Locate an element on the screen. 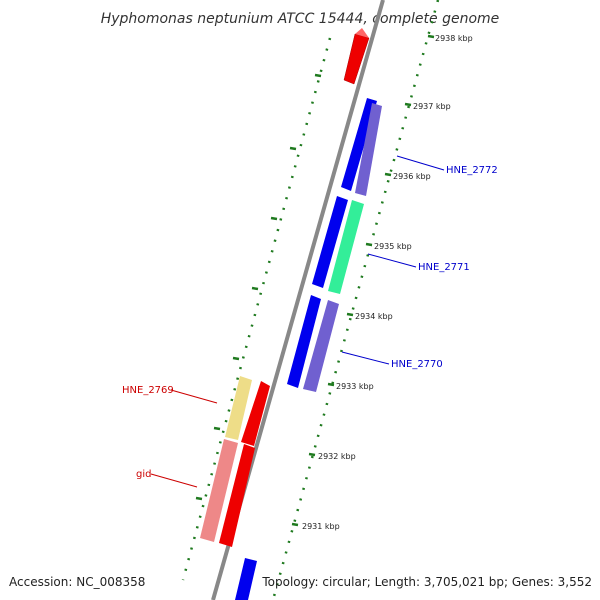  gene-arrow-yellow is located at coordinates (238, 408).